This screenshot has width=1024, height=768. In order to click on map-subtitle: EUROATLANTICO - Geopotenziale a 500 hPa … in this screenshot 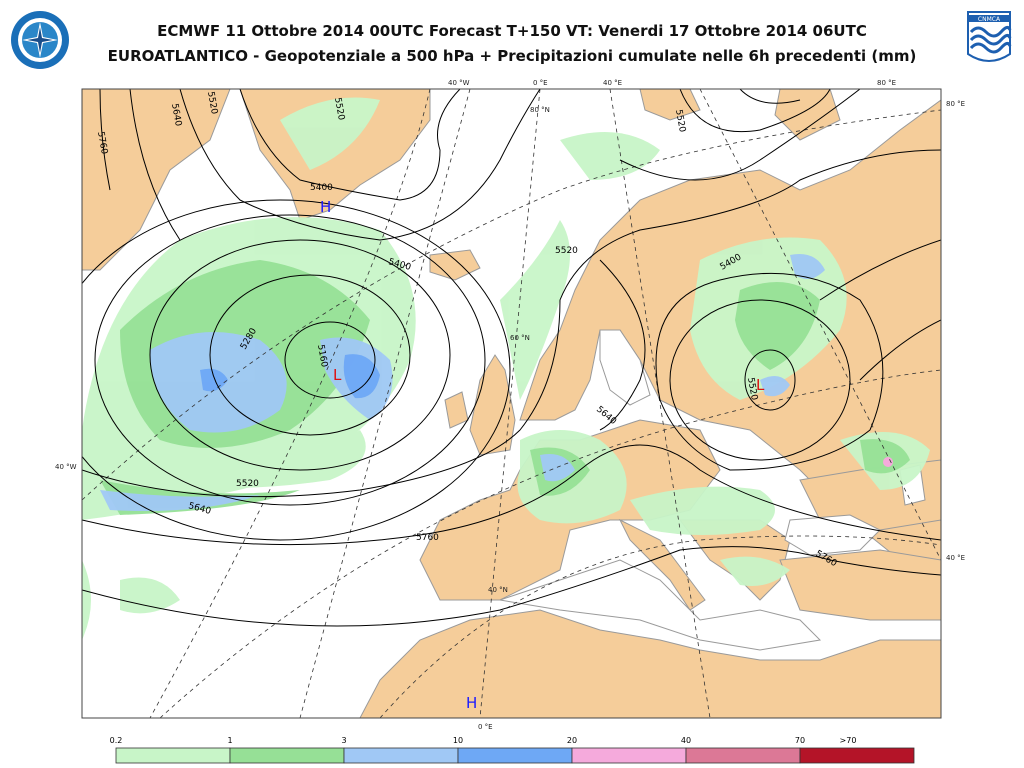, I will do `click(512, 56)`.